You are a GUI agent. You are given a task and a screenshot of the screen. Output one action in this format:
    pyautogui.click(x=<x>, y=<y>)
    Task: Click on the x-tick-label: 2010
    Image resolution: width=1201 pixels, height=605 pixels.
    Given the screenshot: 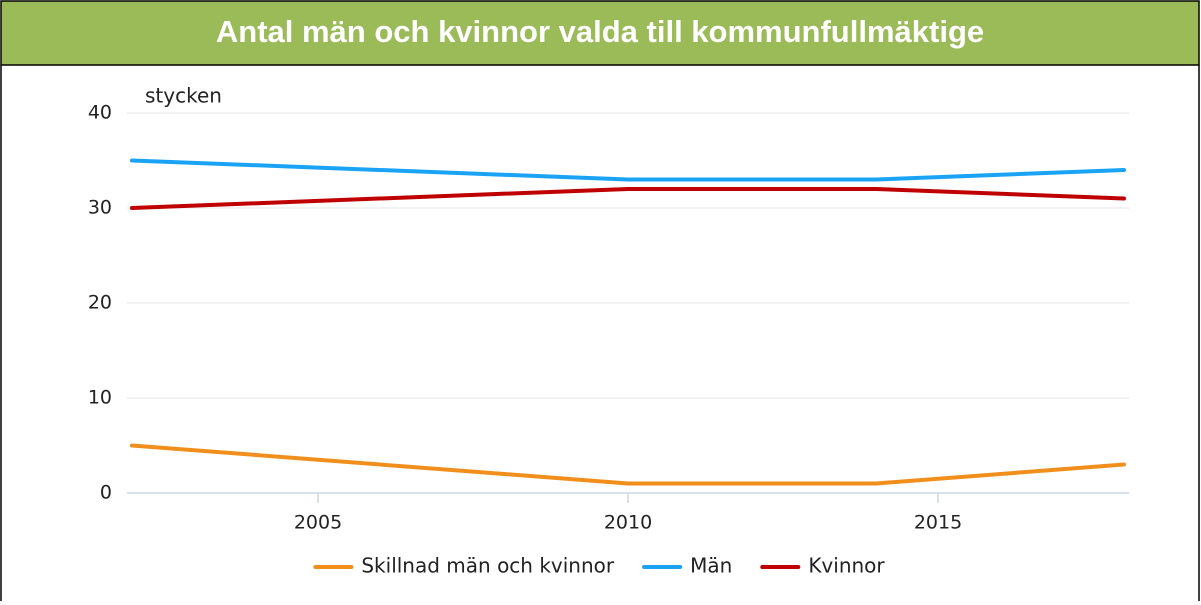 What is the action you would take?
    pyautogui.click(x=628, y=523)
    